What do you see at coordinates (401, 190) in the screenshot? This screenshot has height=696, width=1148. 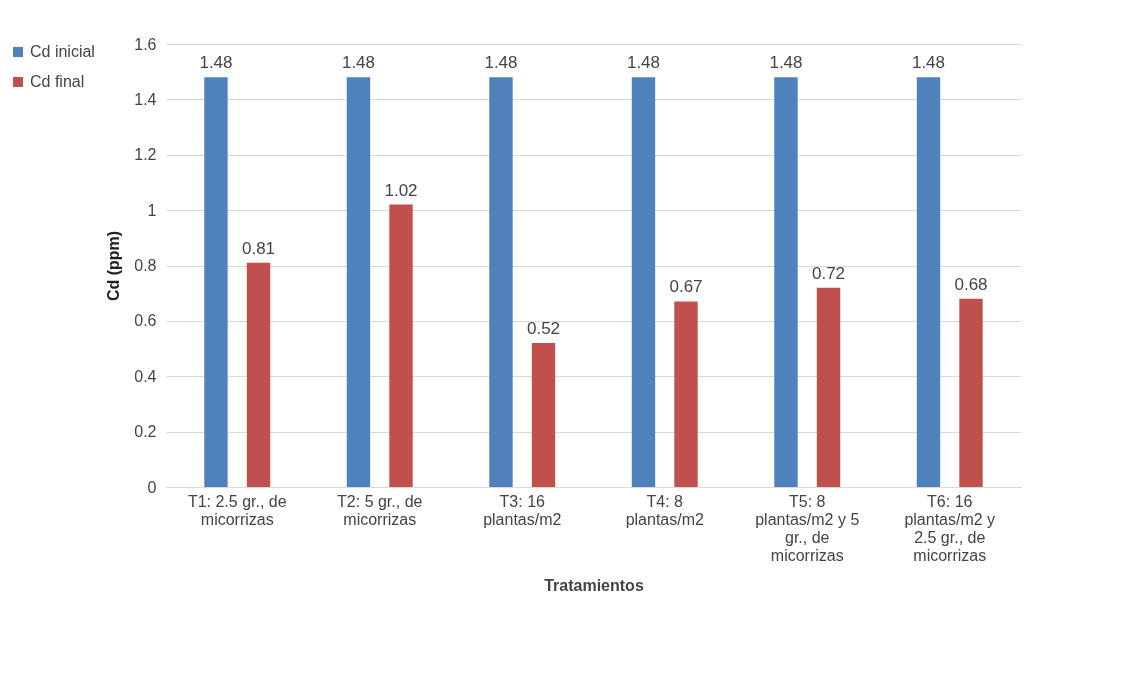 I see `data-label: 1.02` at bounding box center [401, 190].